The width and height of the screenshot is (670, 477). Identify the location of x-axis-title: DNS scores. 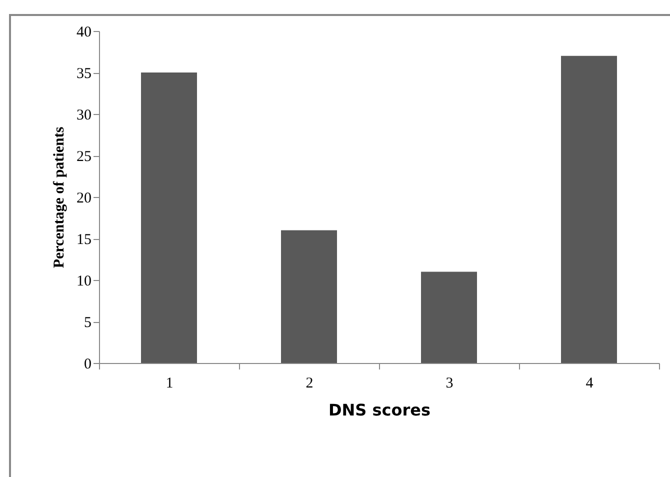
(379, 410).